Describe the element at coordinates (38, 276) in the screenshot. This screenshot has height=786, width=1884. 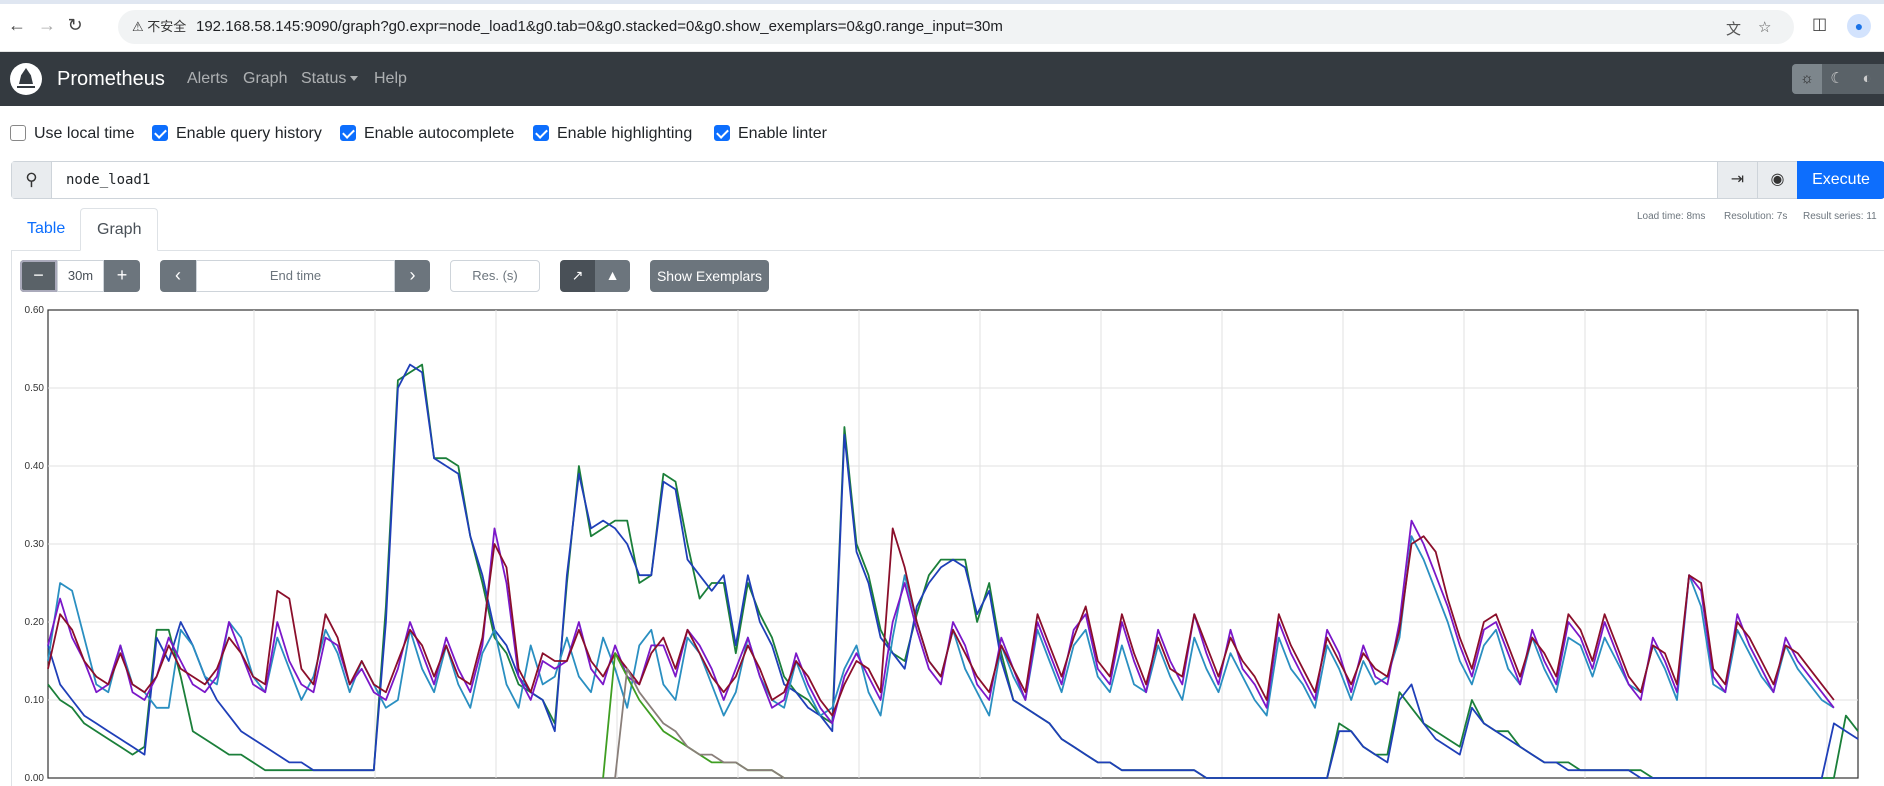
I see `decrease-range-button: −` at that location.